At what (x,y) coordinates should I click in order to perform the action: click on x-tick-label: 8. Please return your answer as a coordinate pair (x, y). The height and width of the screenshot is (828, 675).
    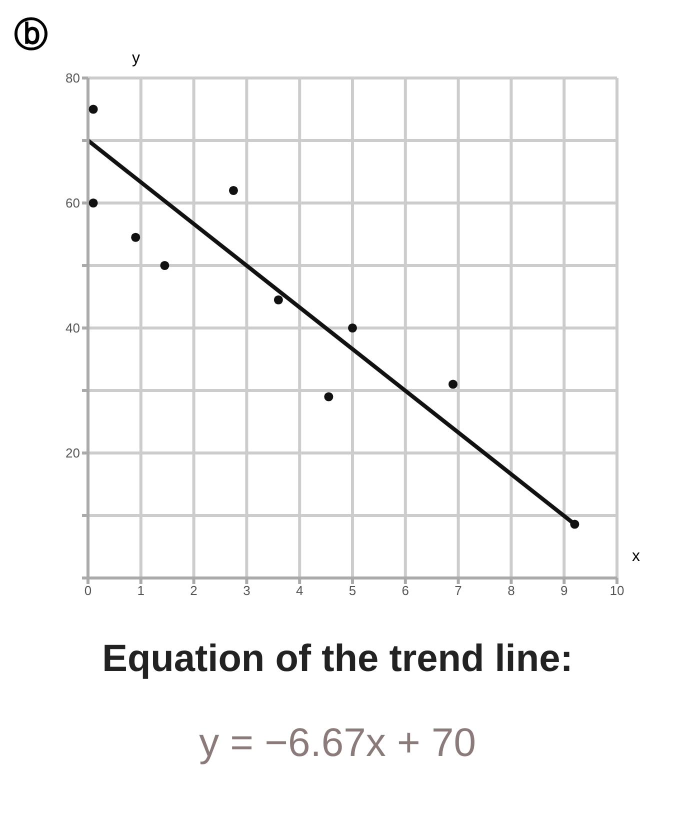
    Looking at the image, I should click on (511, 590).